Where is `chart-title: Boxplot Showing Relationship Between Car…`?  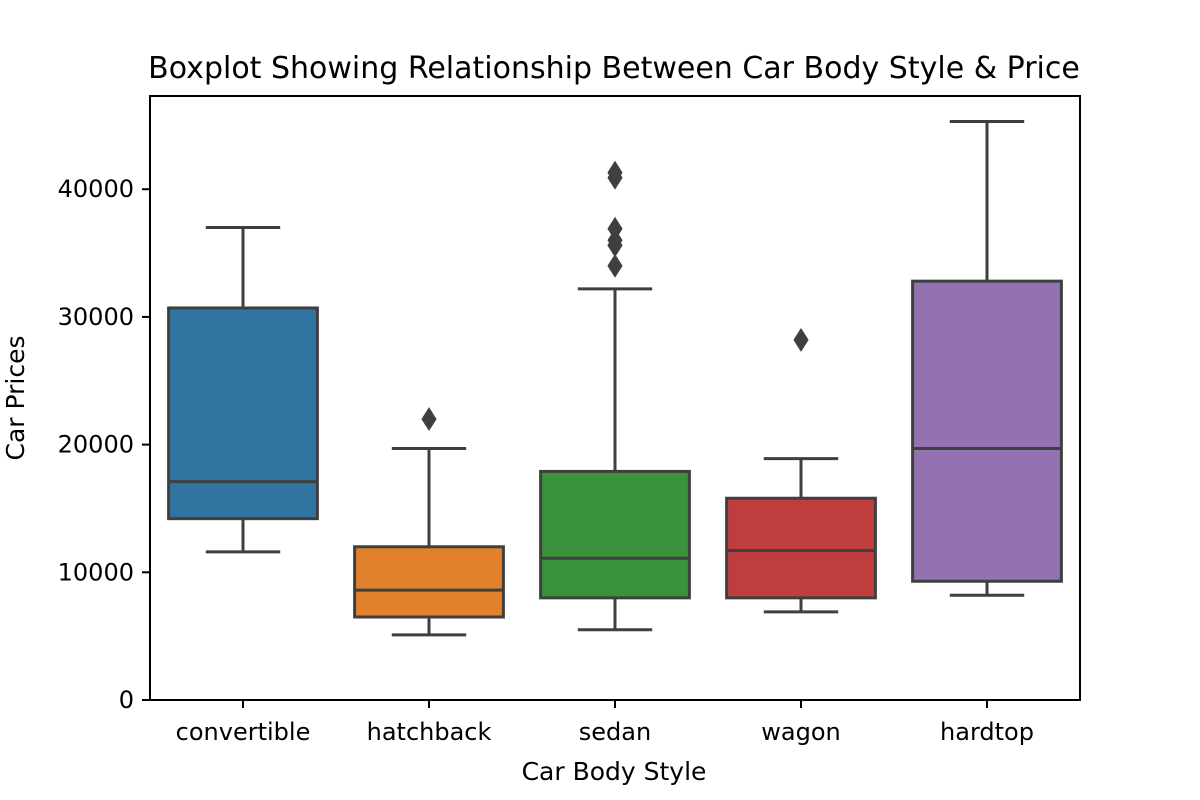
chart-title: Boxplot Showing Relationship Between Car… is located at coordinates (614, 68).